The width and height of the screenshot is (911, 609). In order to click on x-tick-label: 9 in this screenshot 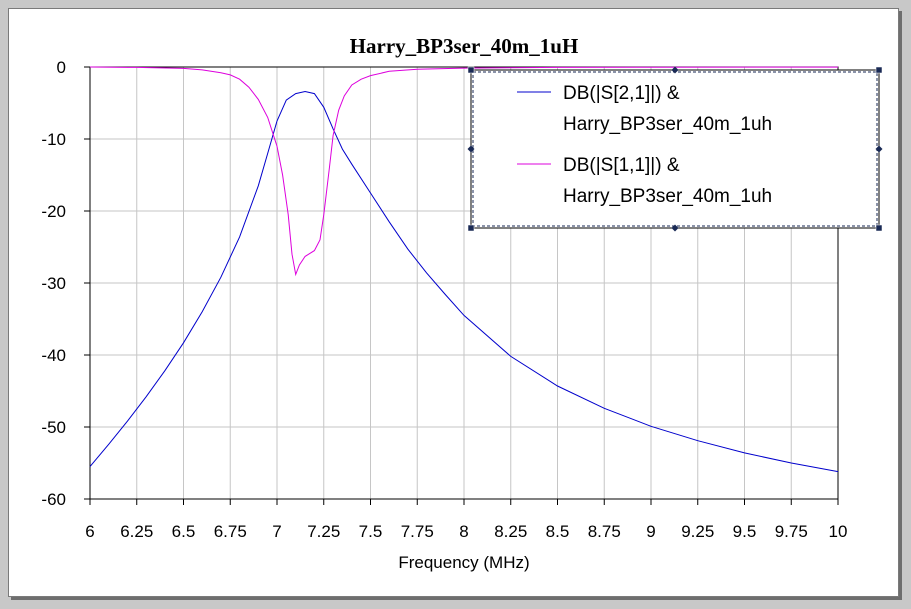, I will do `click(650, 531)`.